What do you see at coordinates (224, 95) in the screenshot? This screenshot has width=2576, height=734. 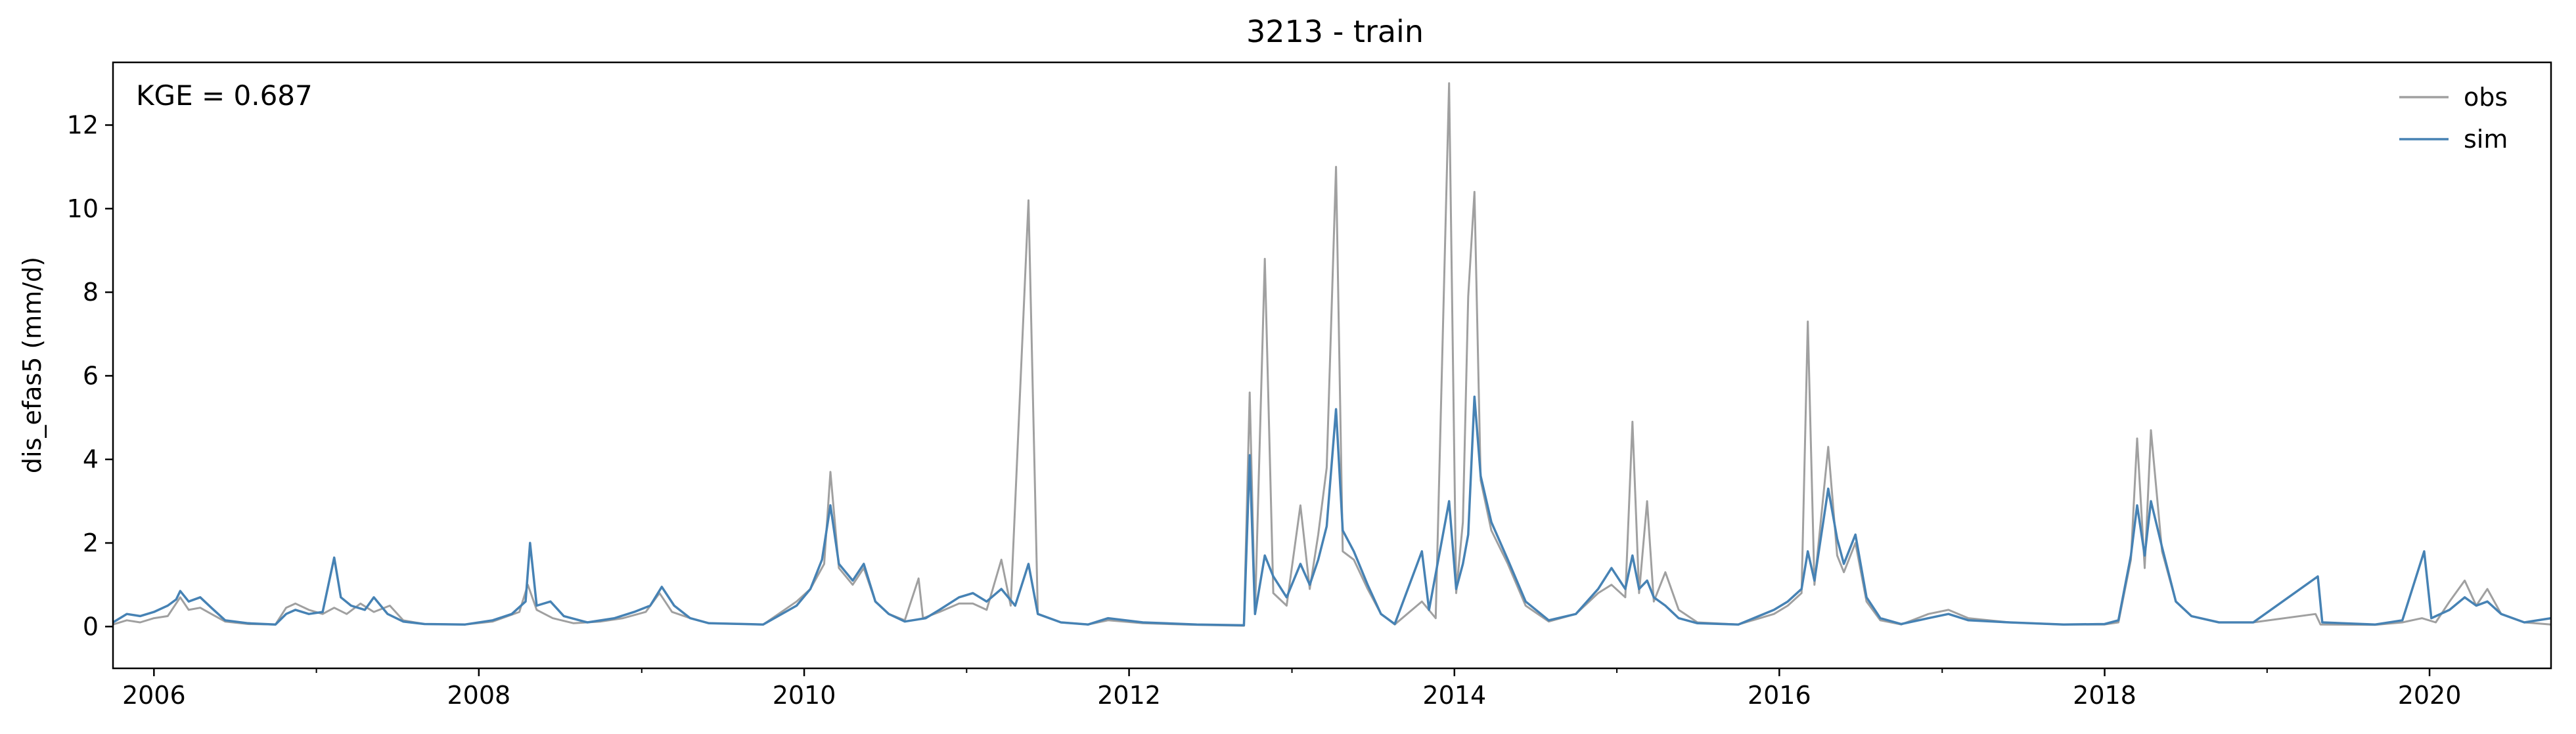 I see `kge-annotation: KGE = 0.687` at bounding box center [224, 95].